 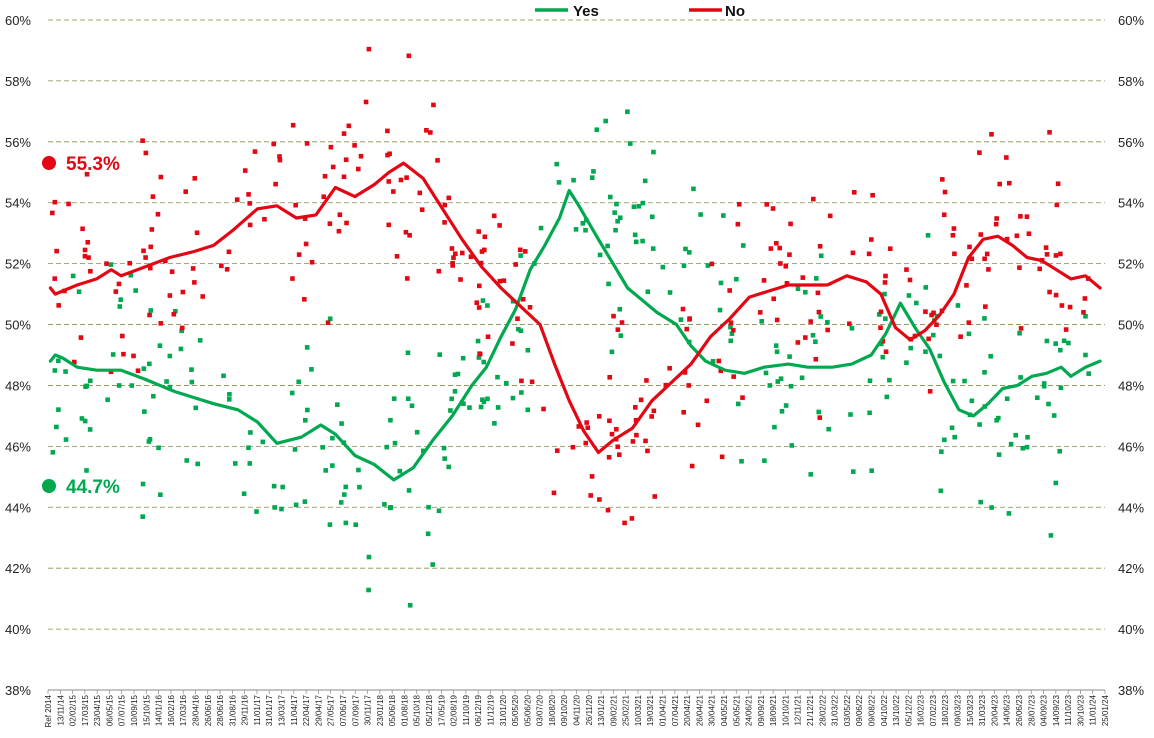 What do you see at coordinates (18, 355) in the screenshot?
I see `y-axis-left: 38% 40% 42% 44% 46% 48% 50% 52% 54% 56% 58% 60%` at bounding box center [18, 355].